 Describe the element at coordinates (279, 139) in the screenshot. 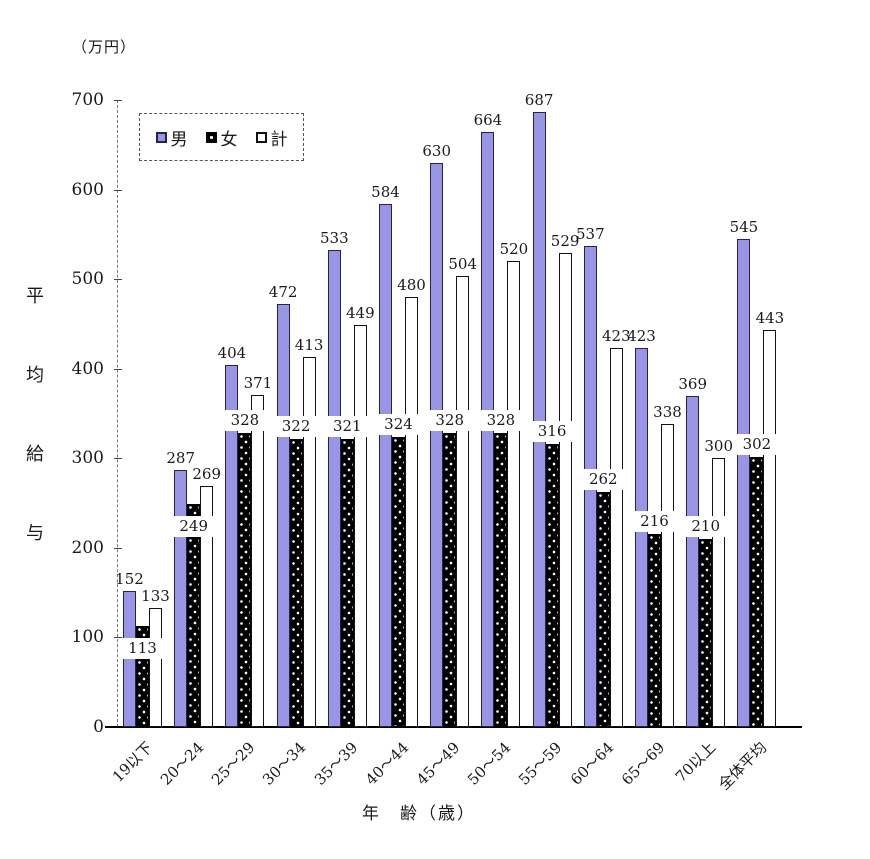

I see `legend-label-total: 計` at that location.